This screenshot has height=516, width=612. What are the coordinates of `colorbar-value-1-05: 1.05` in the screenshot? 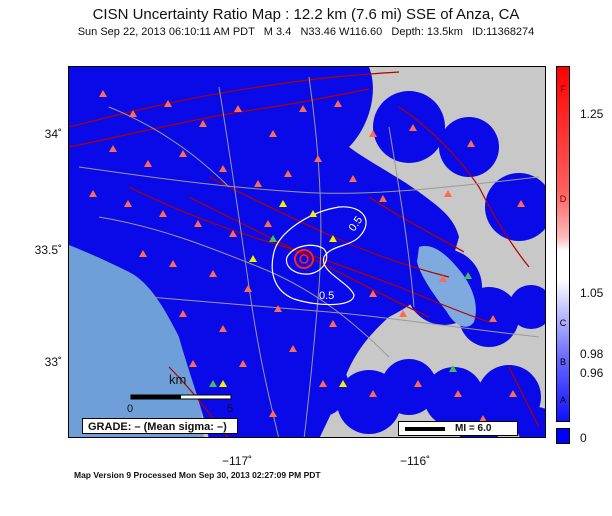 It's located at (592, 293).